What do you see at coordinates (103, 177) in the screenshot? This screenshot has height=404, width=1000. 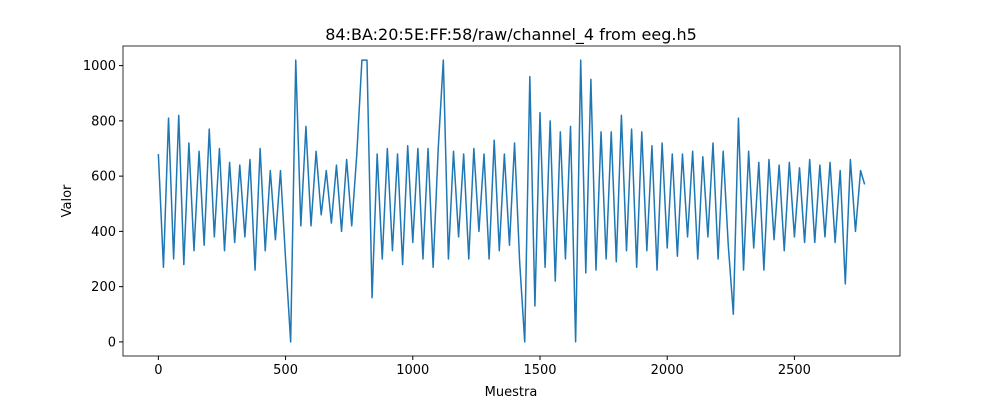 I see `y-tick-label: 600` at bounding box center [103, 177].